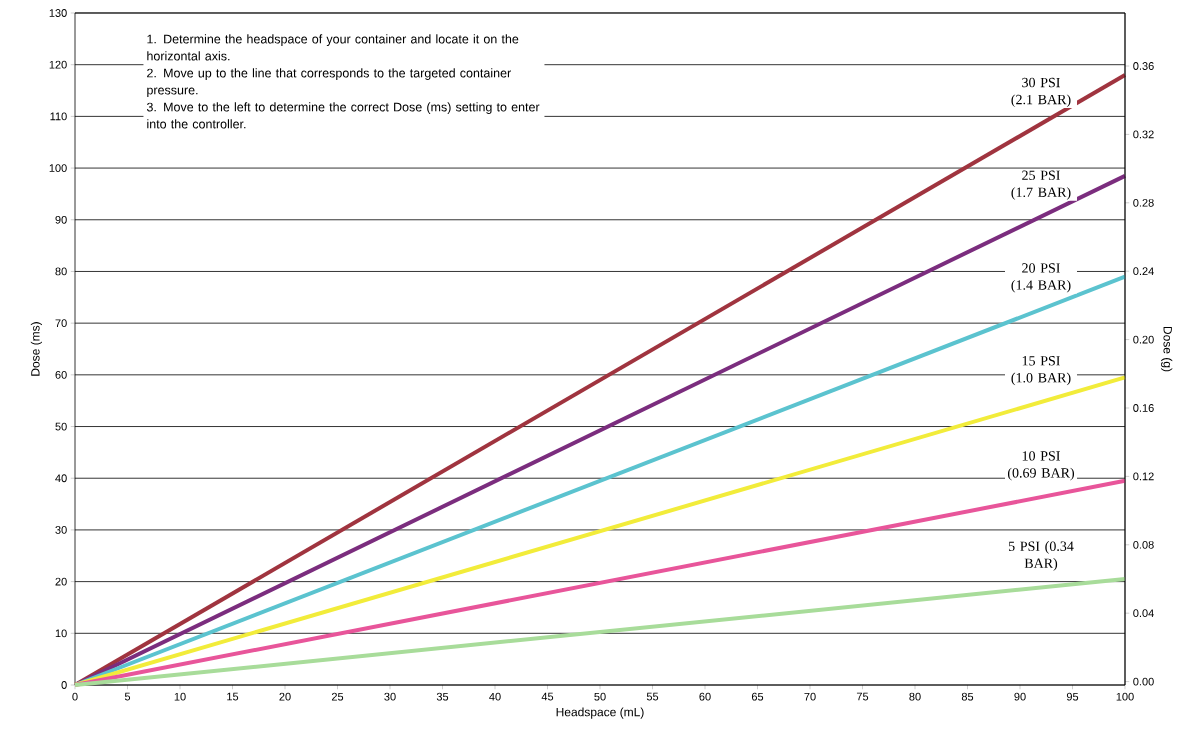  Describe the element at coordinates (127, 696) in the screenshot. I see `x-tick-label: 5` at that location.